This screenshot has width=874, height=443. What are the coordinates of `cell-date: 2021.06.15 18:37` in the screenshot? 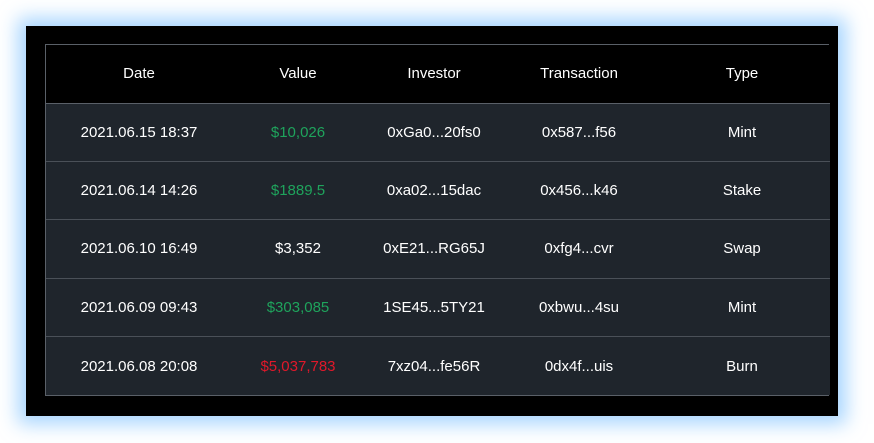 It's located at (139, 132).